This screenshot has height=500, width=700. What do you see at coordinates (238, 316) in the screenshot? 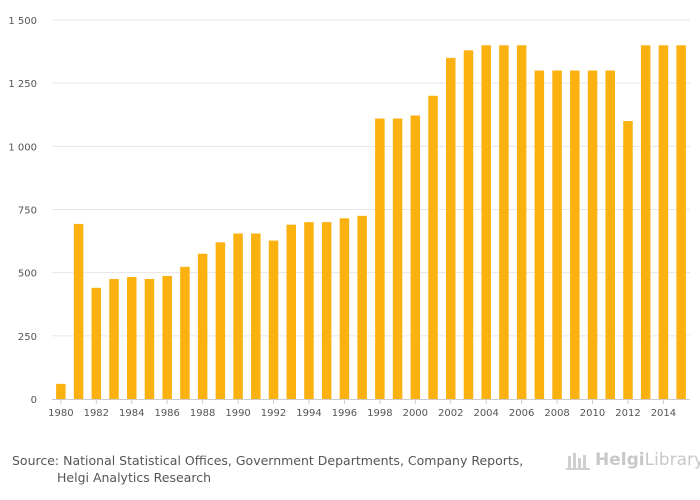
I see `bar-1990` at bounding box center [238, 316].